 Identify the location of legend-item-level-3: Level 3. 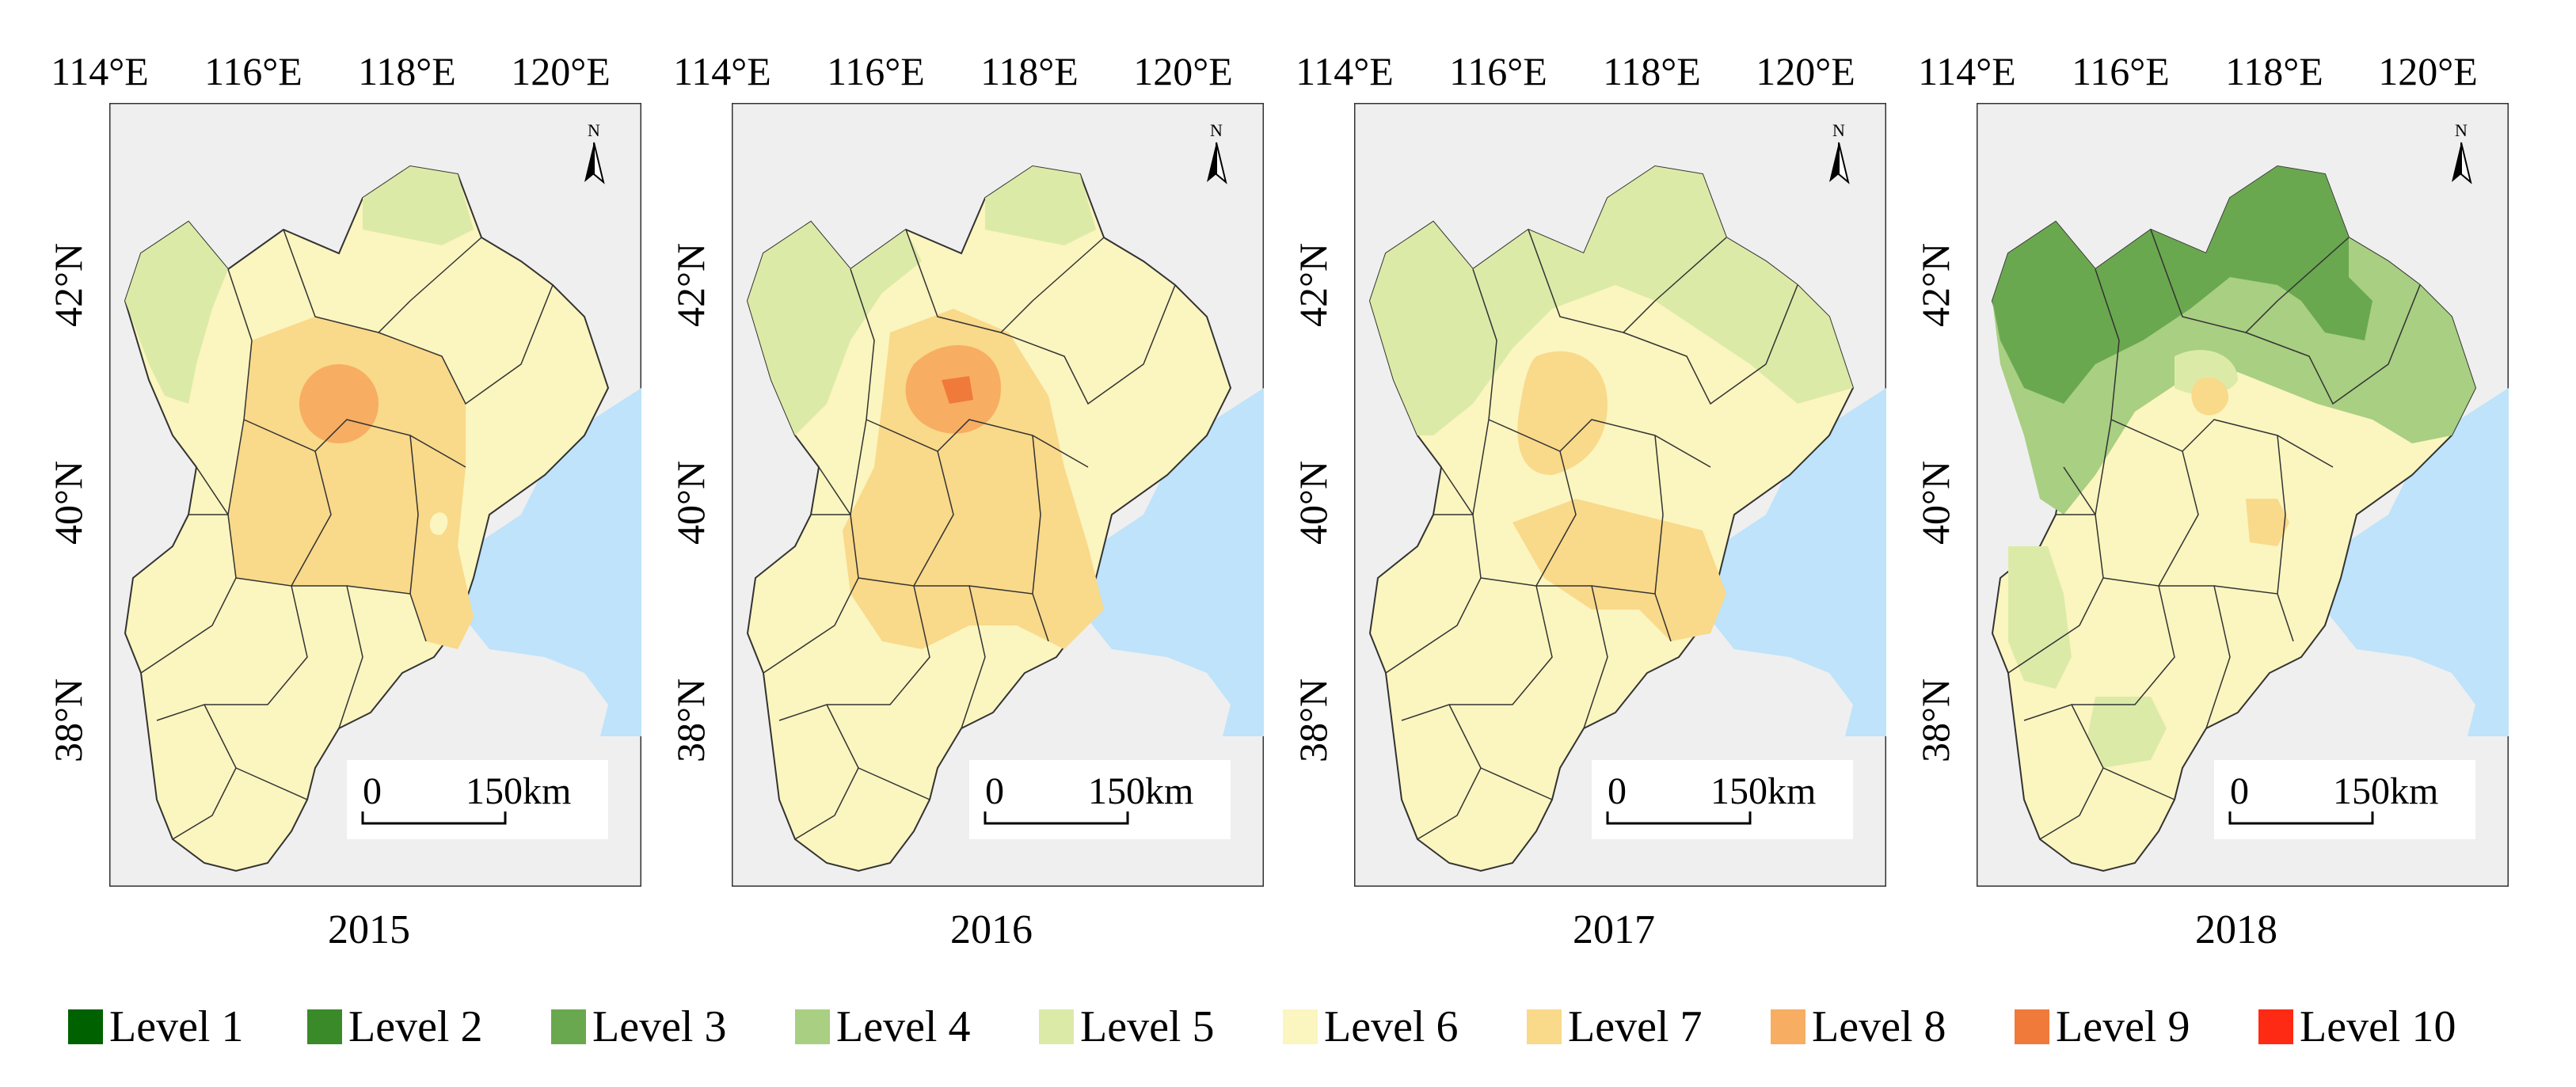
(638, 1027).